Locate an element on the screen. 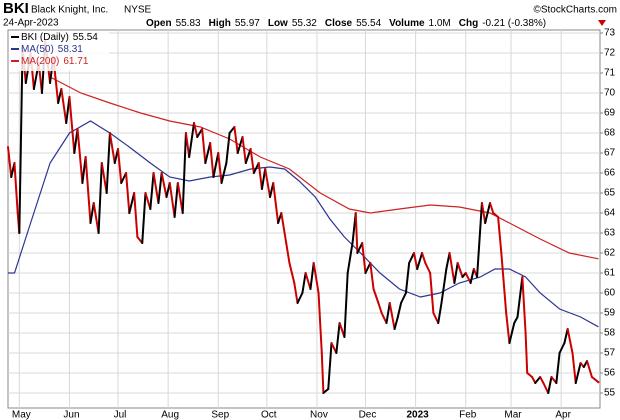 Image resolution: width=620 pixels, height=420 pixels. x-tick-label: Oct is located at coordinates (269, 415).